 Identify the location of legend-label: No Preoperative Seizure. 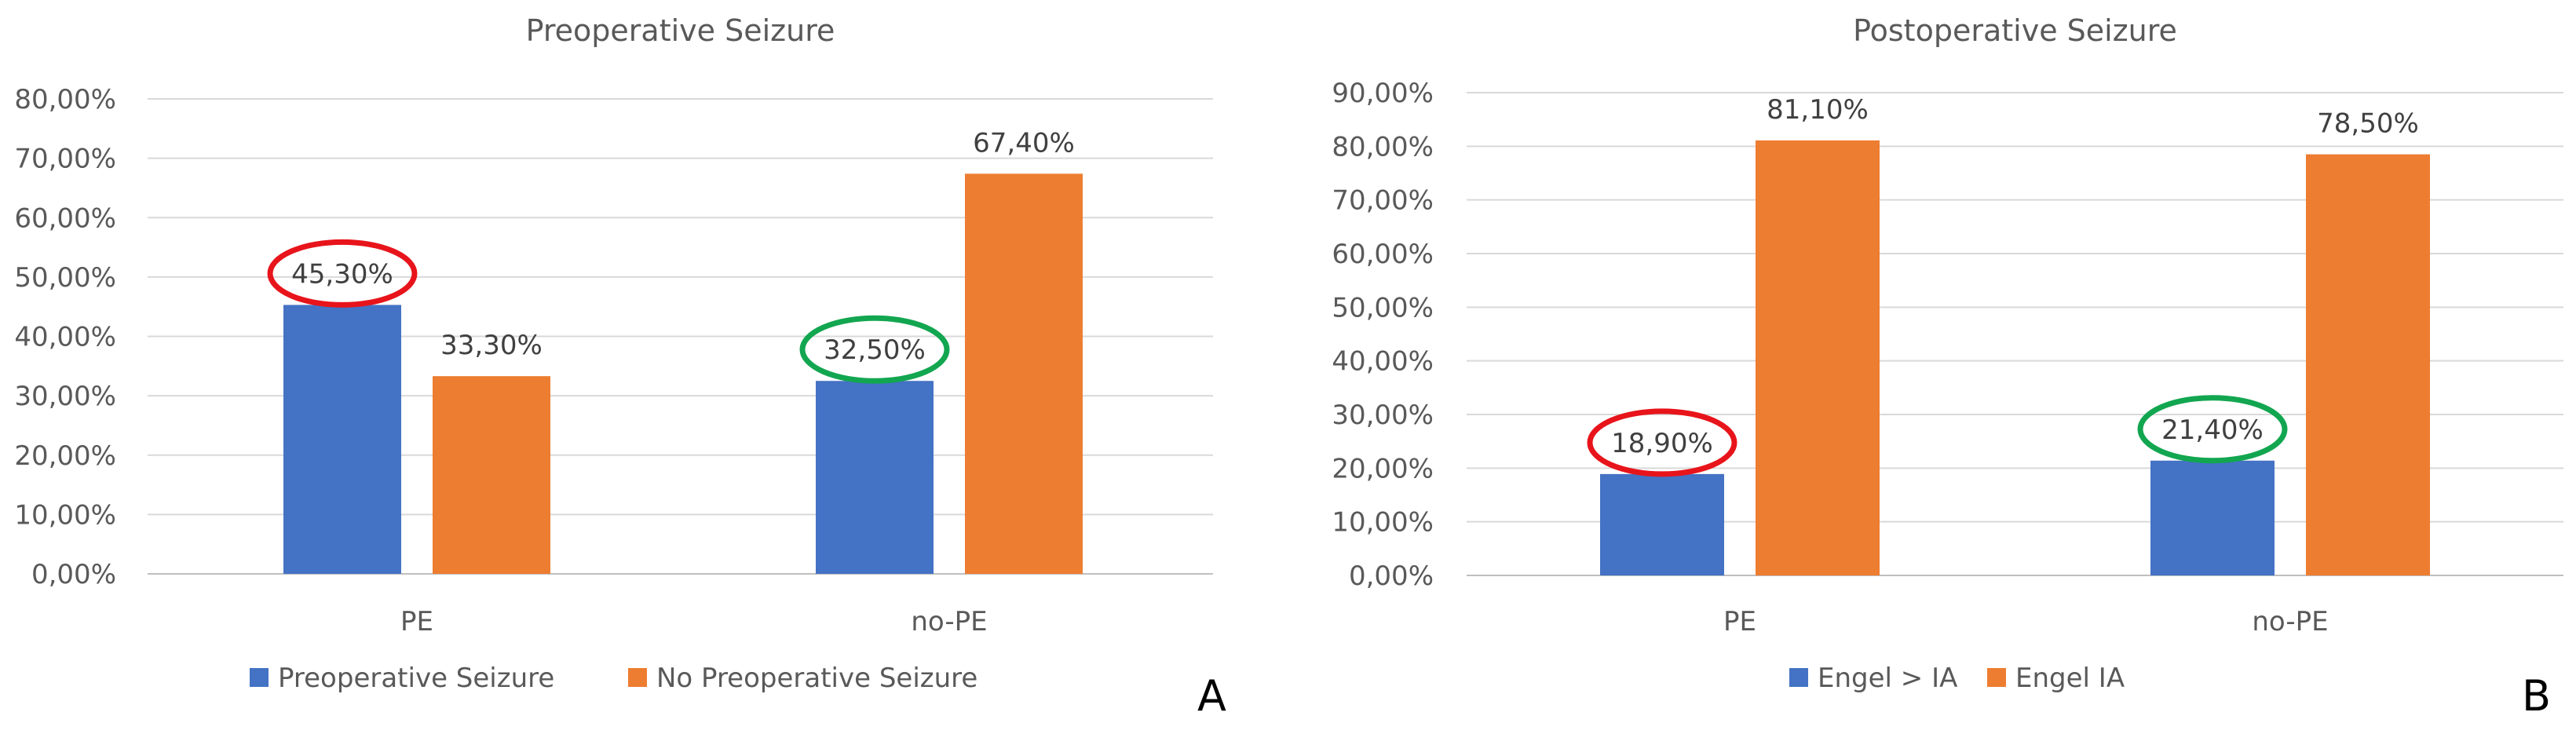
(816, 678).